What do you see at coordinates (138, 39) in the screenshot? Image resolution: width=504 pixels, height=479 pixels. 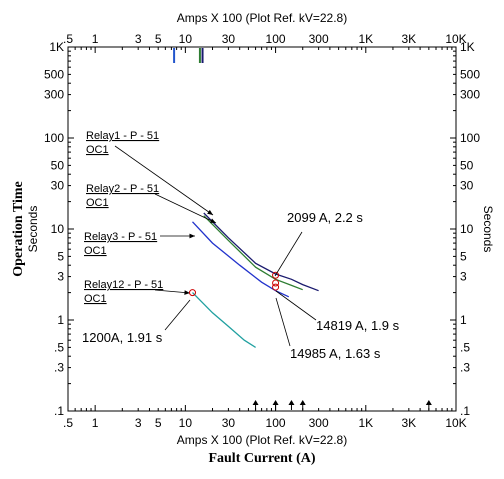 I see `x-tick-label-top: 3` at bounding box center [138, 39].